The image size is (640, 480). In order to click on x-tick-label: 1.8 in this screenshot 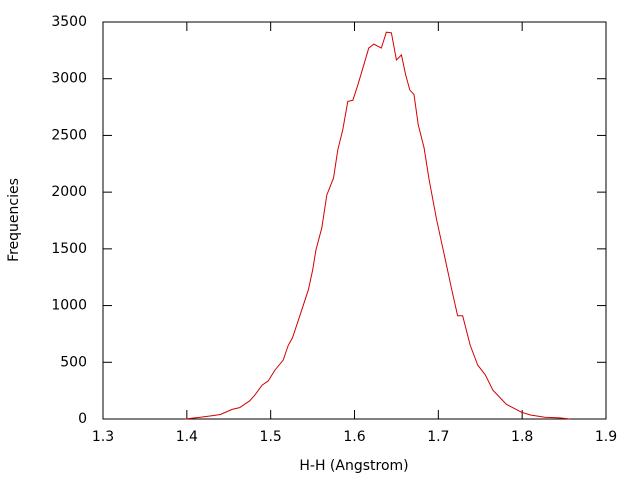, I will do `click(522, 437)`.